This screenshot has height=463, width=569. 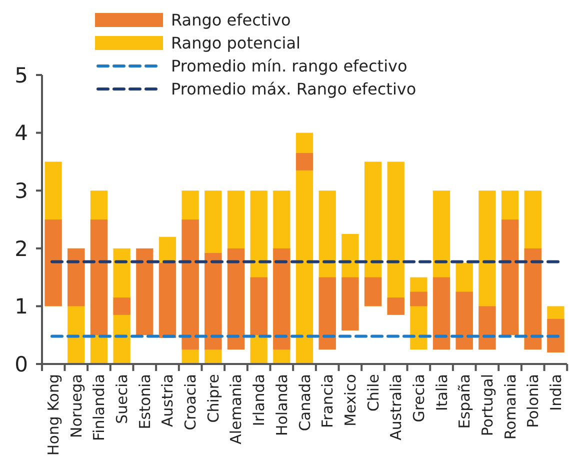 I want to click on legend-label: Rango potencial, so click(x=235, y=43).